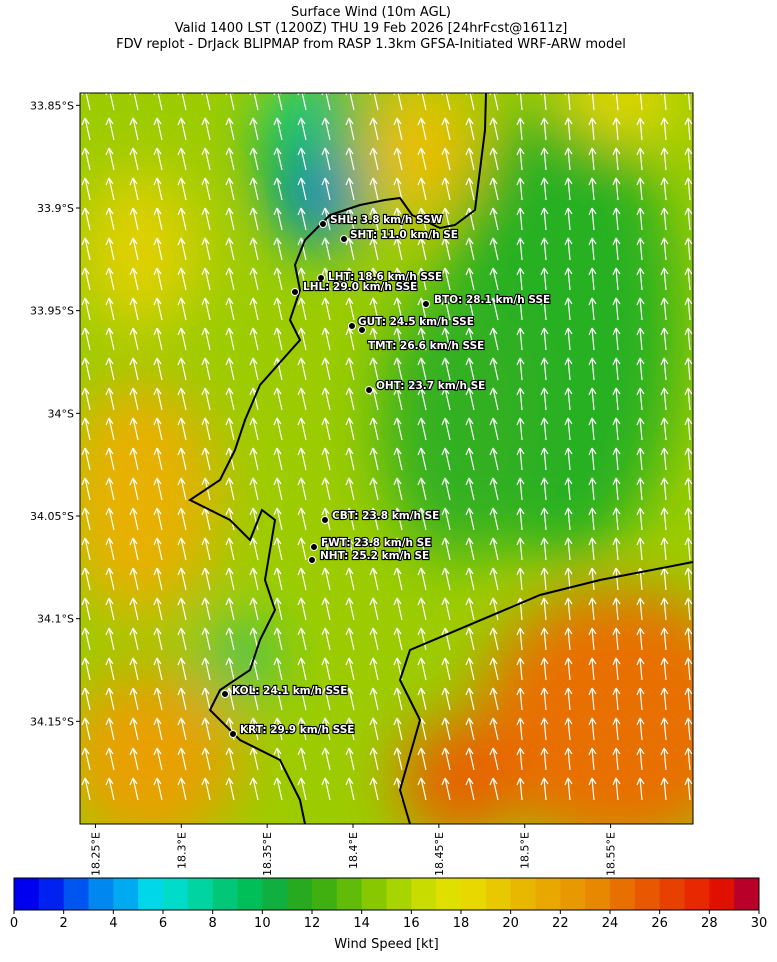  I want to click on lat-tick-label: 34.05°S, so click(52, 516).